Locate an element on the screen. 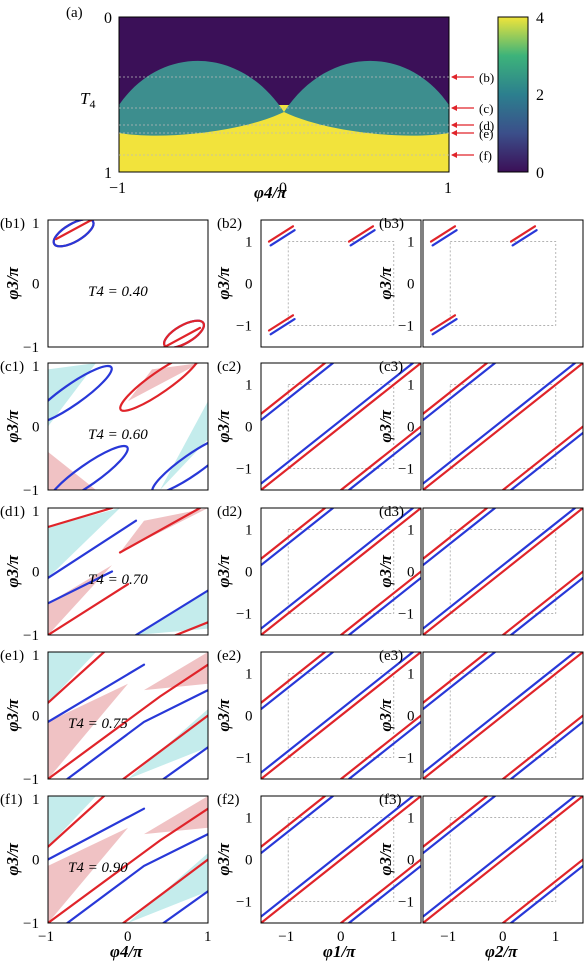 This screenshot has width=585, height=963. marker-label: (f) is located at coordinates (485, 155).